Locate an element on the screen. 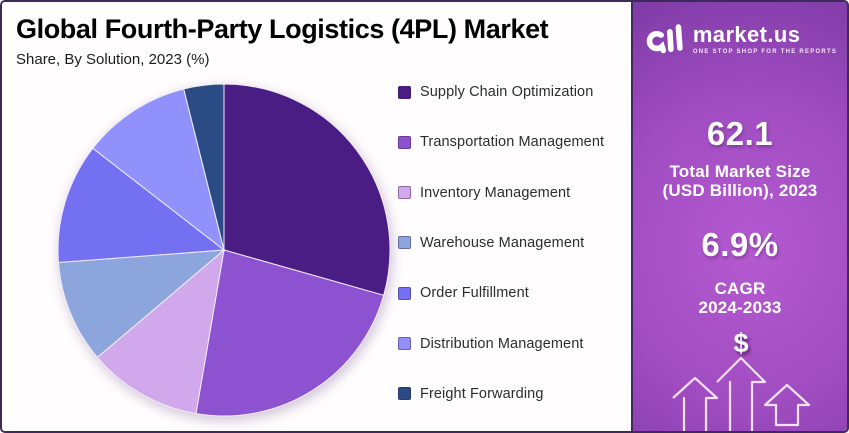 The height and width of the screenshot is (433, 849). legend-label: Warehouse Management is located at coordinates (502, 242).